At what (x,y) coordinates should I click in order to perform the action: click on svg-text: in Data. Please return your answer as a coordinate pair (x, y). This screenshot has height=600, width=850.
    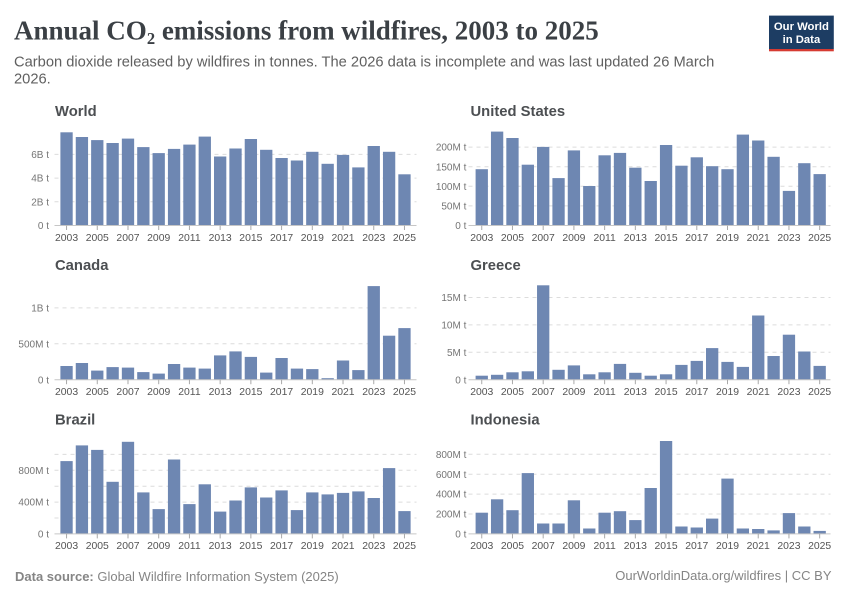
    Looking at the image, I should click on (802, 40).